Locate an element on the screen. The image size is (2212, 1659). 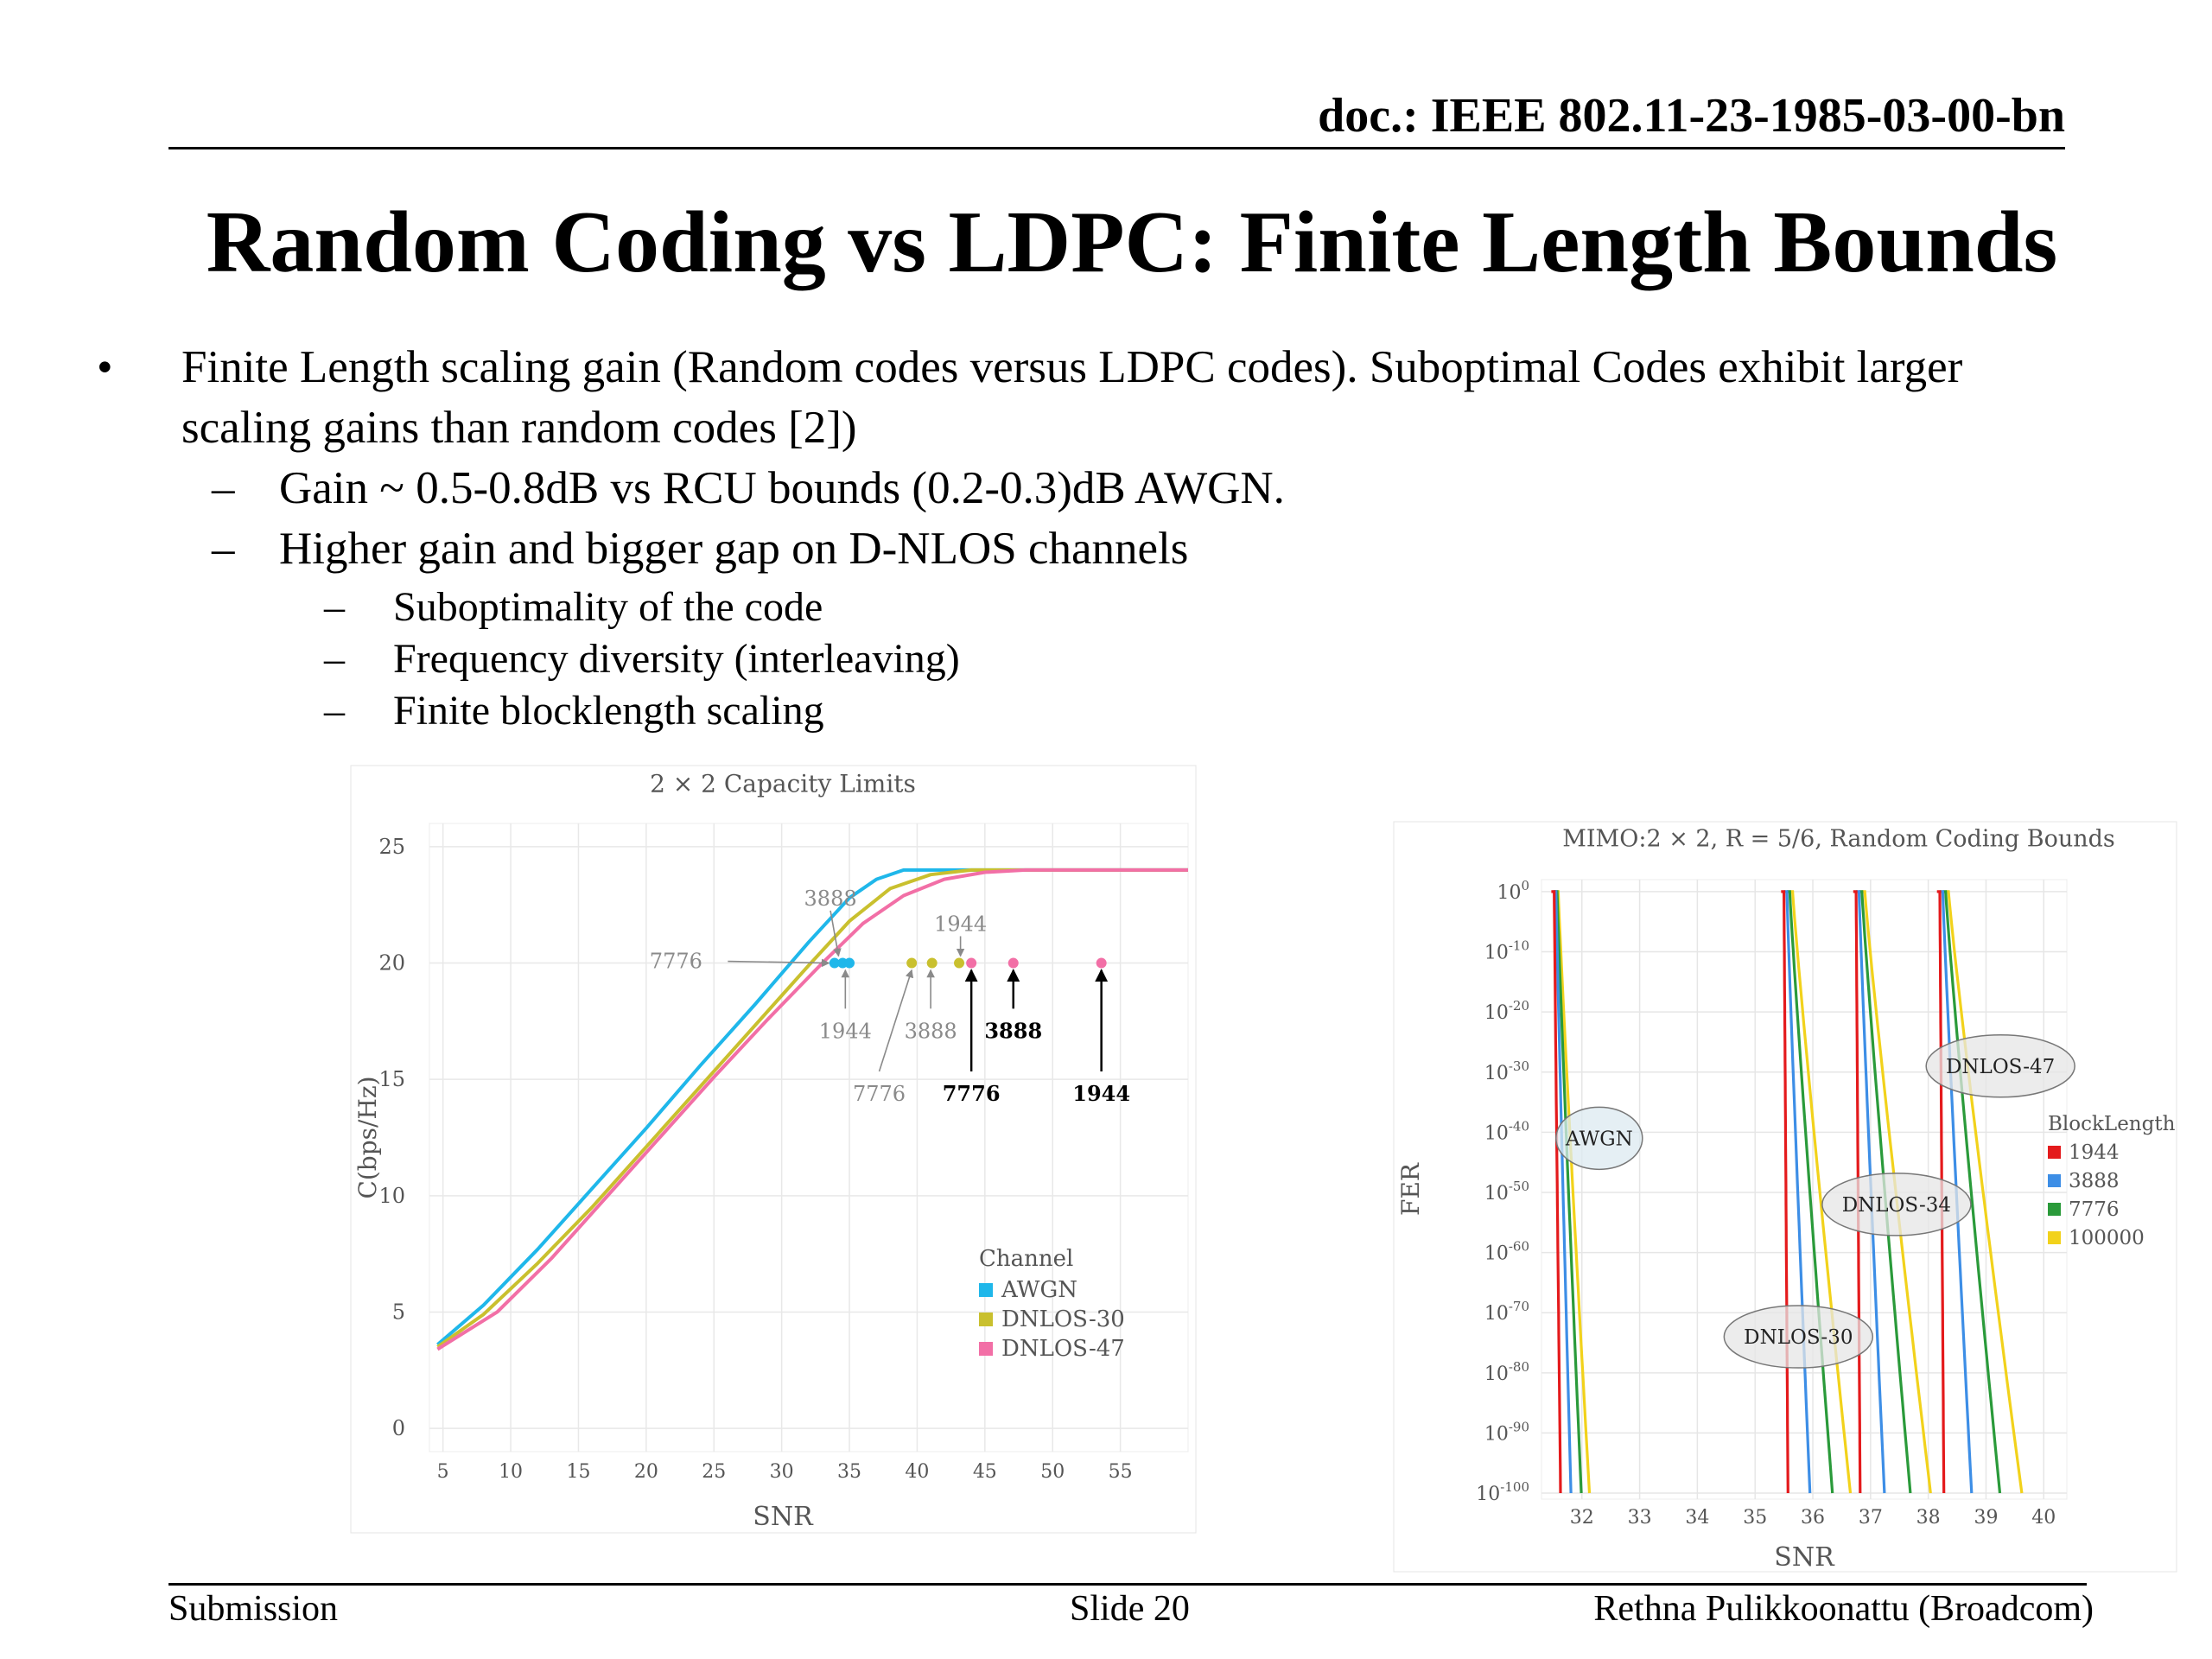
legend-entry: 7776 is located at coordinates (2094, 1209).